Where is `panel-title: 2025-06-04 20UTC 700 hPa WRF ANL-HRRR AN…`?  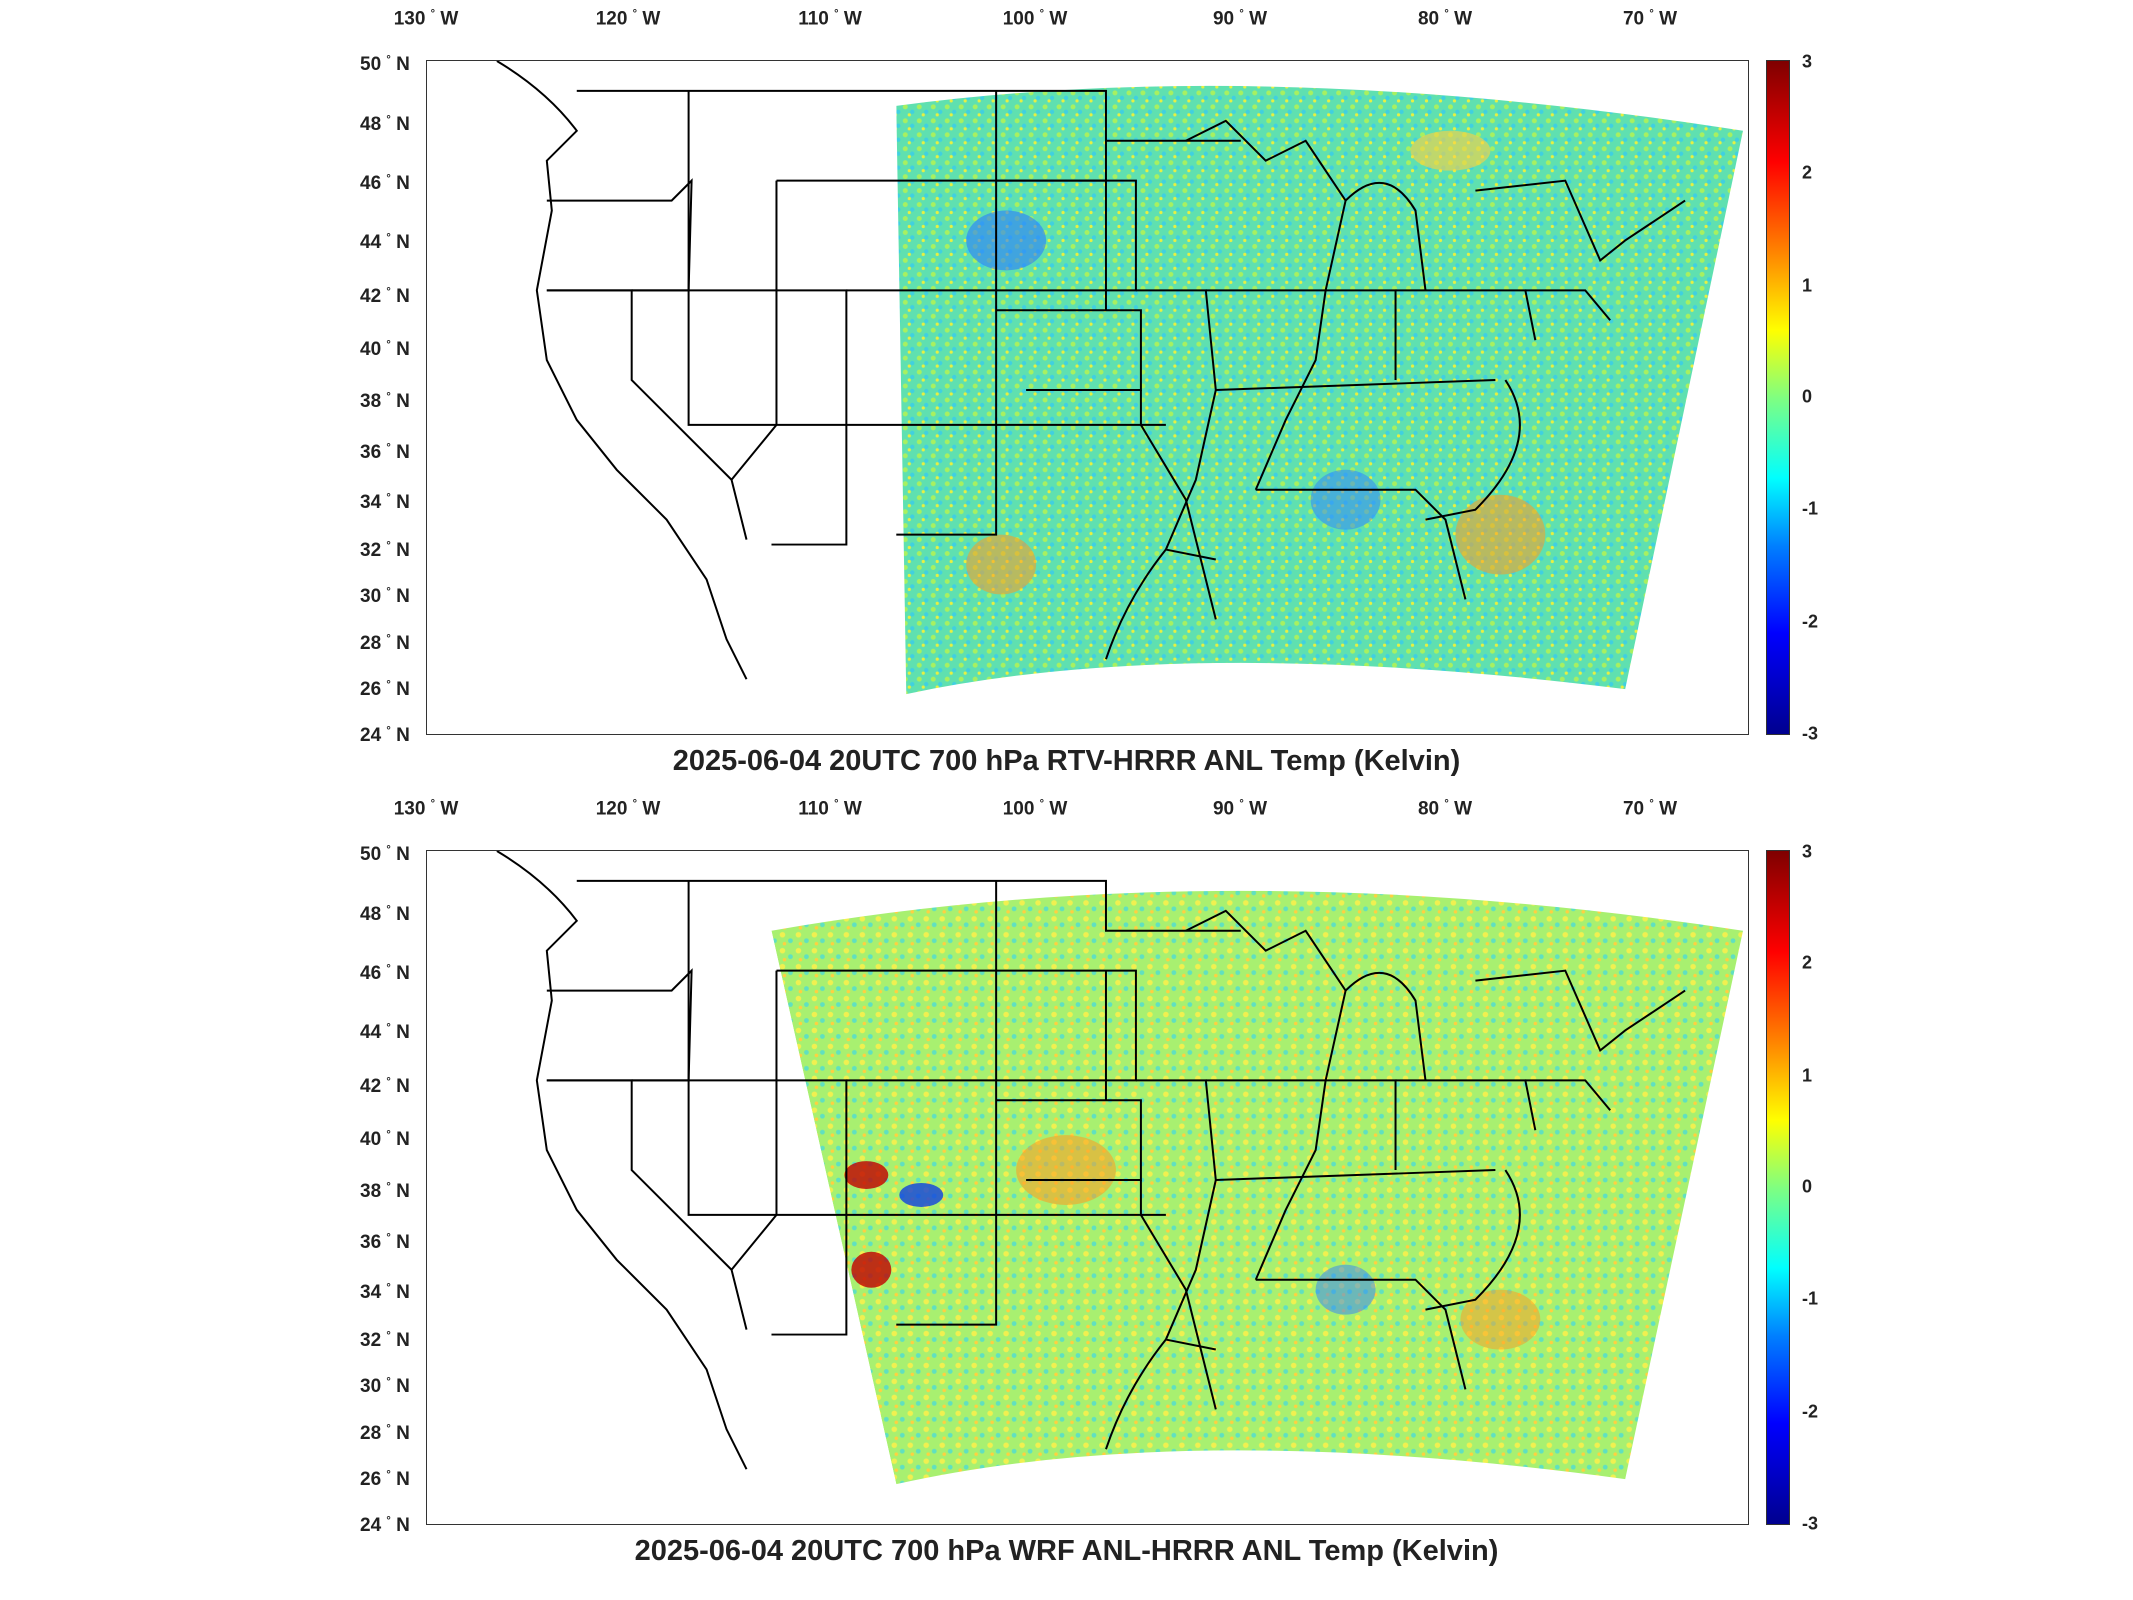
panel-title: 2025-06-04 20UTC 700 hPa WRF ANL-HRRR AN… is located at coordinates (1066, 1551).